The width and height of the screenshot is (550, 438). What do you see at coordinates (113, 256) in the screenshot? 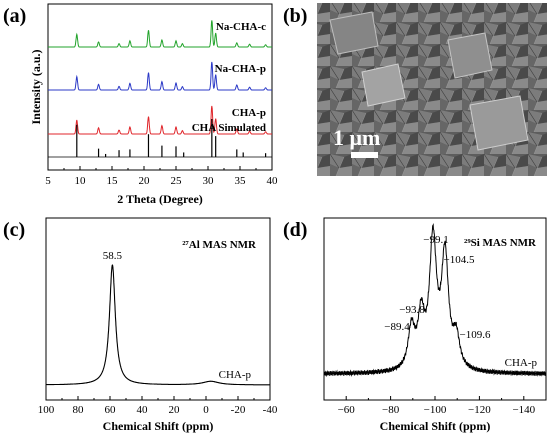
I see `al-nmr-peak-label: 58.5` at bounding box center [113, 256].